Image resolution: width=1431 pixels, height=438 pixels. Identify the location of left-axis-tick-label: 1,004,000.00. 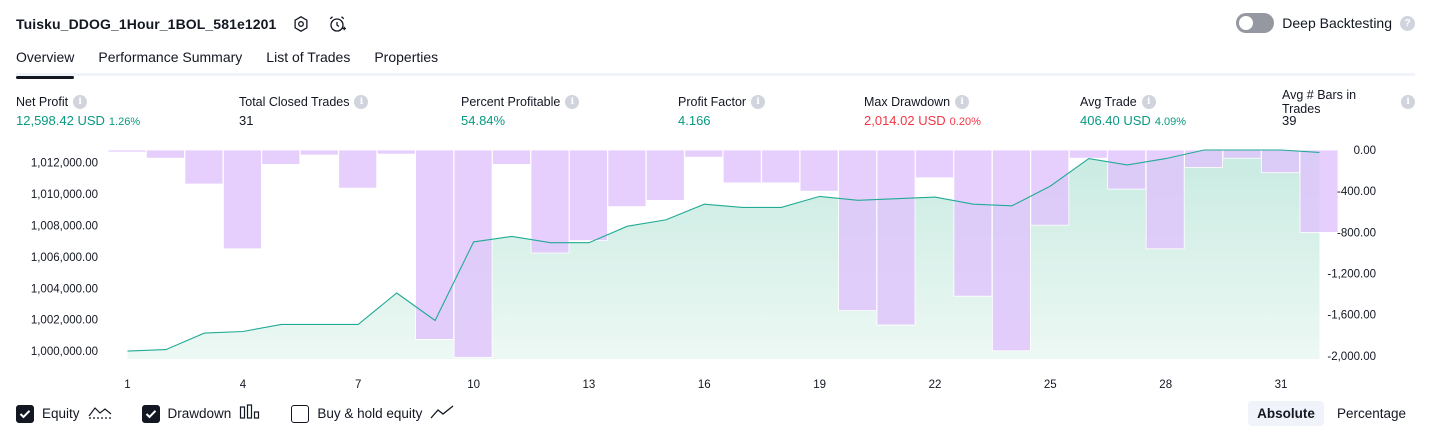
(64, 289).